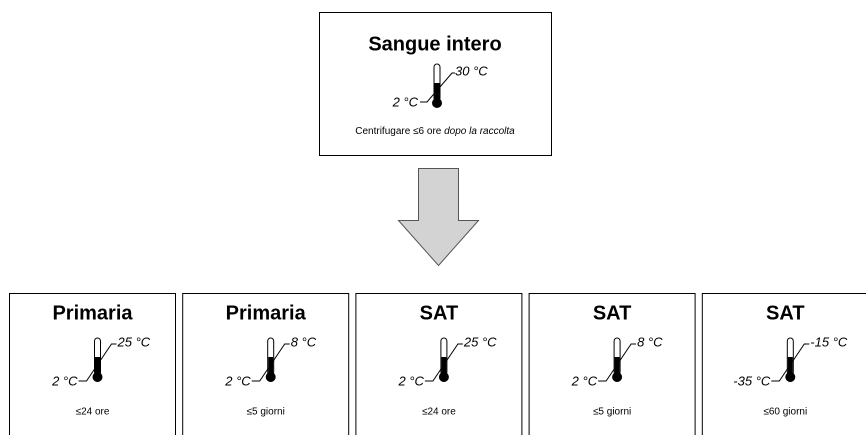 The width and height of the screenshot is (866, 435). What do you see at coordinates (399, 131) in the screenshot?
I see `note: Centrifugare ≤6 ore` at bounding box center [399, 131].